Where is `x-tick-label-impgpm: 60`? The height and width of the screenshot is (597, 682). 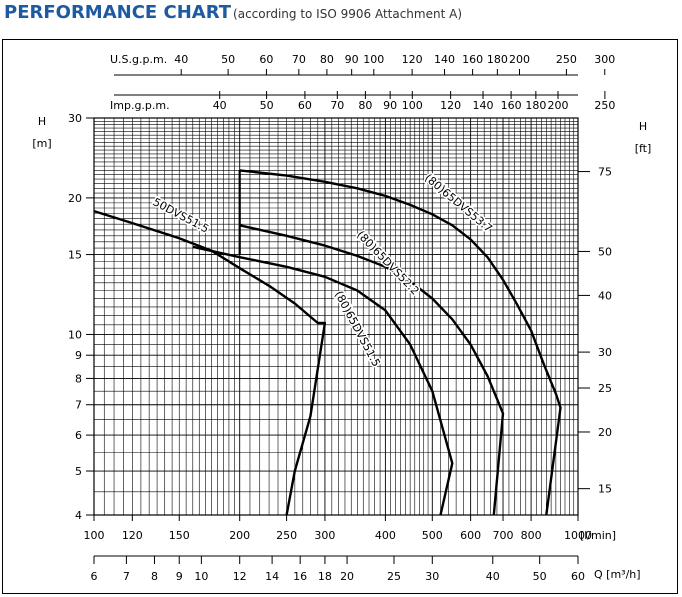
x-tick-label-impgpm: 60 is located at coordinates (305, 105).